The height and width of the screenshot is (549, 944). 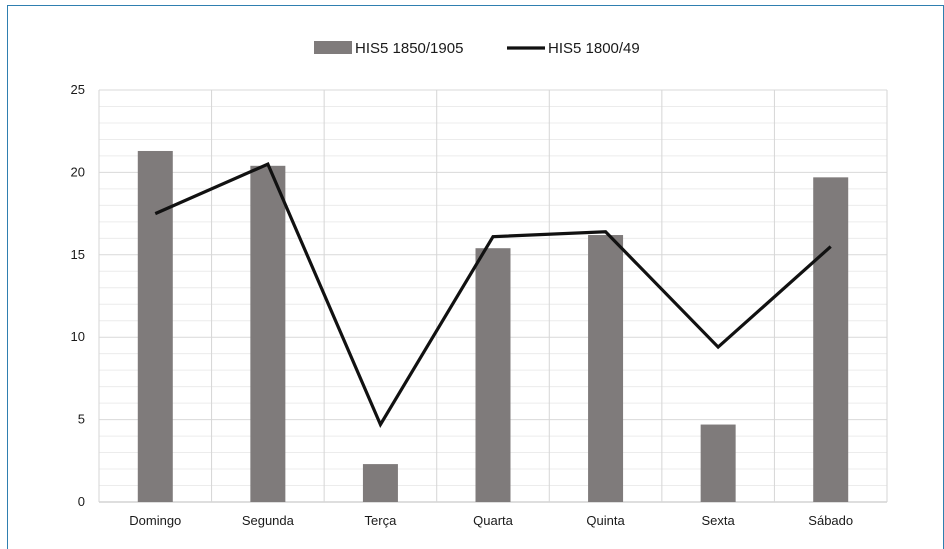 What do you see at coordinates (78, 254) in the screenshot?
I see `y-tick-label: 15` at bounding box center [78, 254].